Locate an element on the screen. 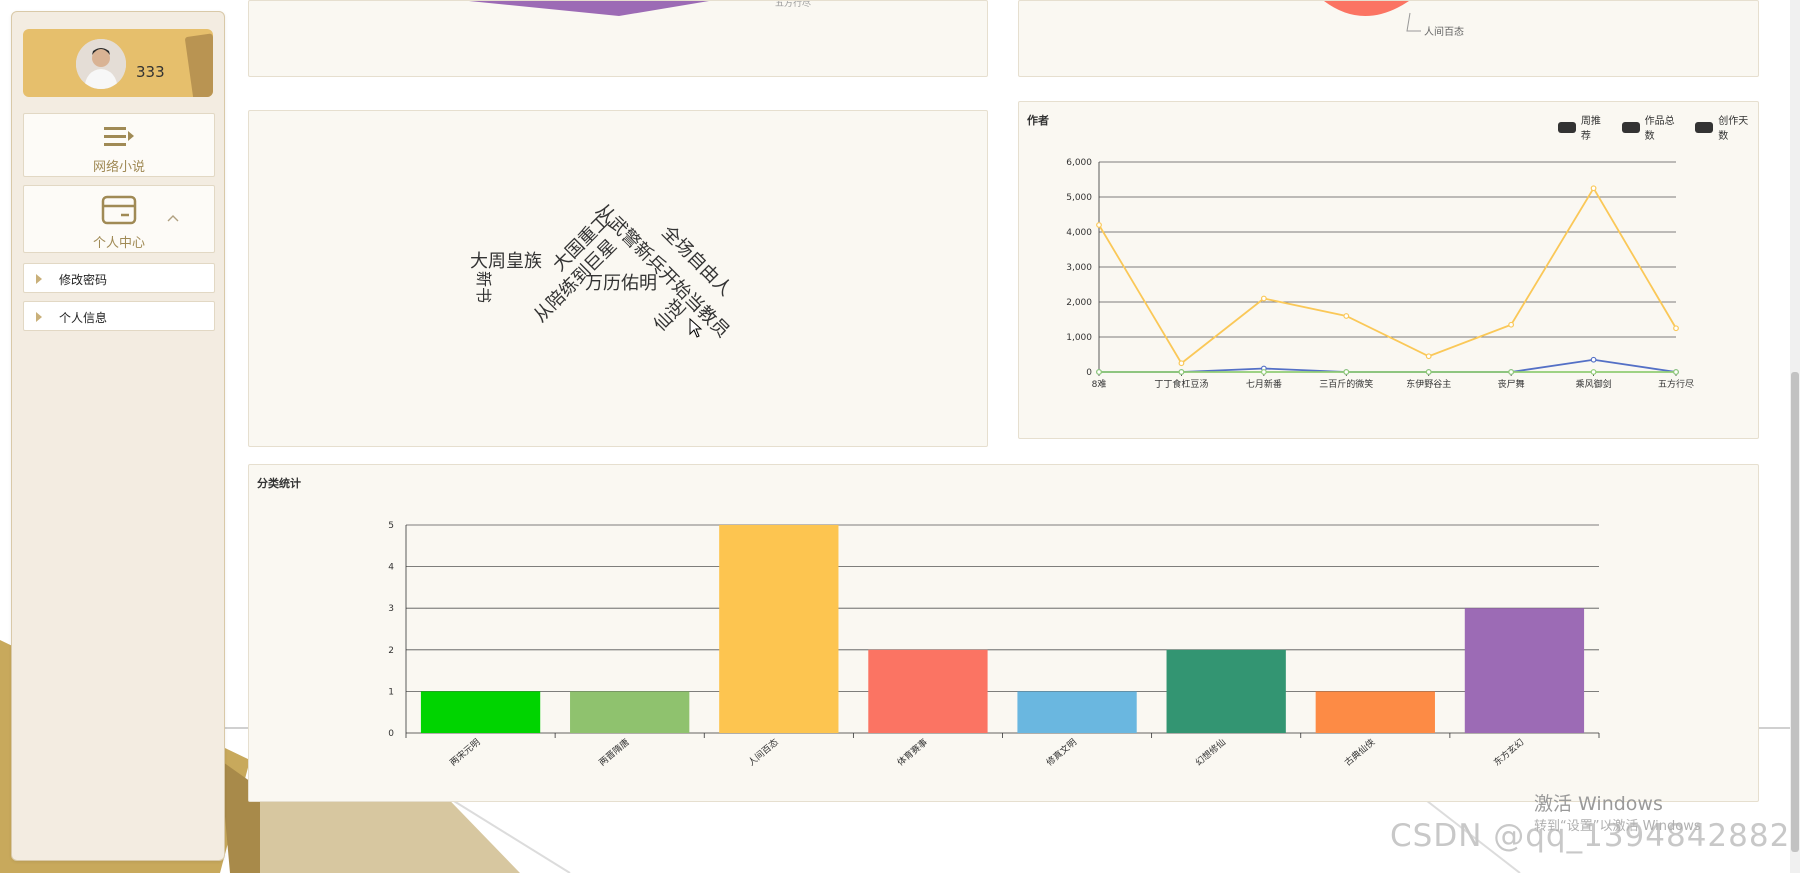 The width and height of the screenshot is (1800, 873). x-tick-label: 东伊野谷主 is located at coordinates (1428, 384).